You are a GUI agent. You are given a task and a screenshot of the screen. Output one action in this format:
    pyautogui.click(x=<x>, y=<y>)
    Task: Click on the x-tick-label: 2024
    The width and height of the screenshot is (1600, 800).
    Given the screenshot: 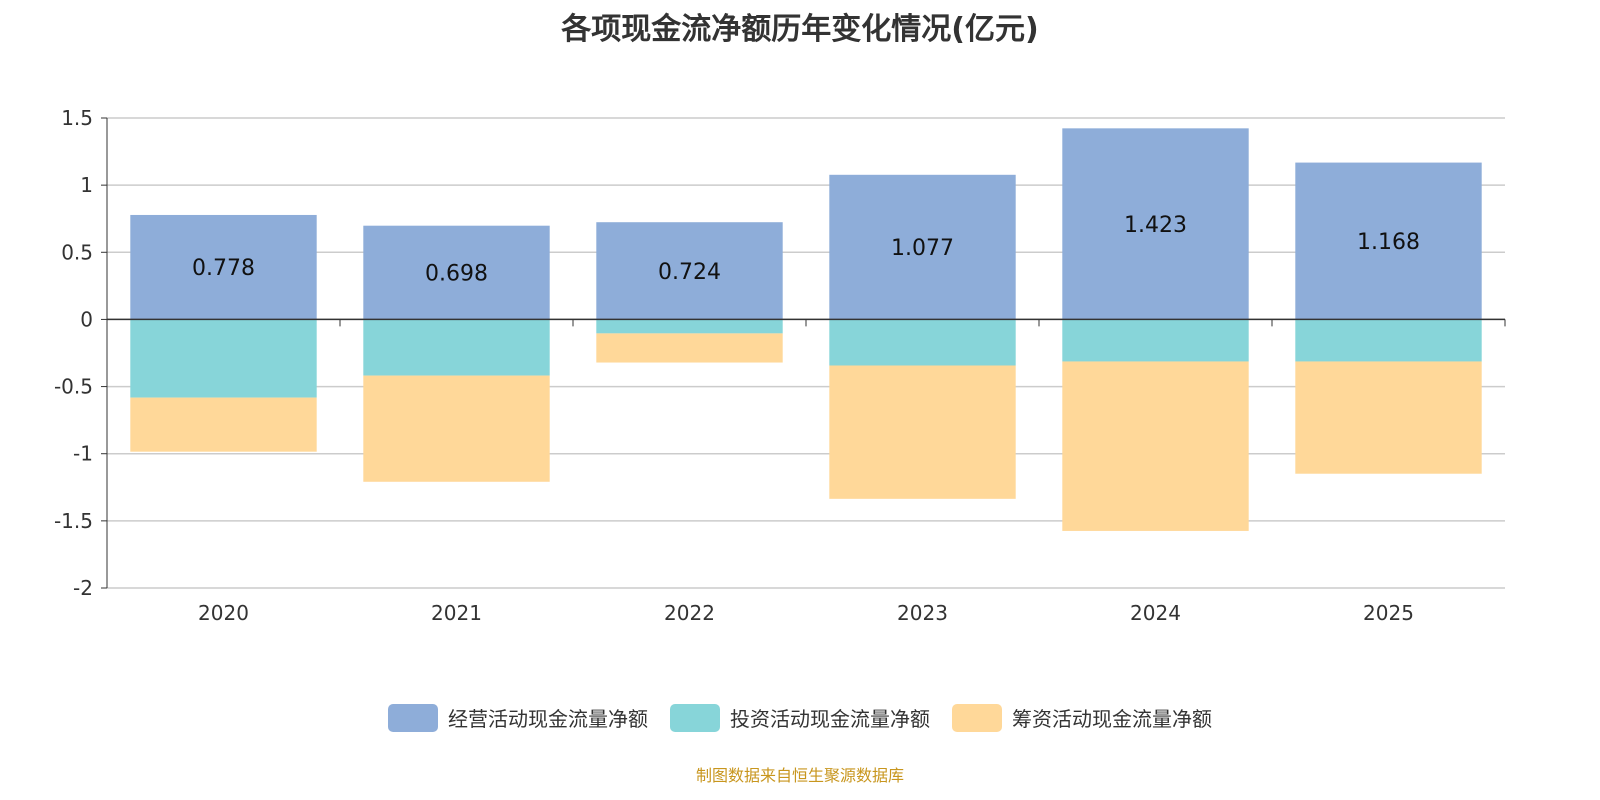 What is the action you would take?
    pyautogui.click(x=1155, y=613)
    